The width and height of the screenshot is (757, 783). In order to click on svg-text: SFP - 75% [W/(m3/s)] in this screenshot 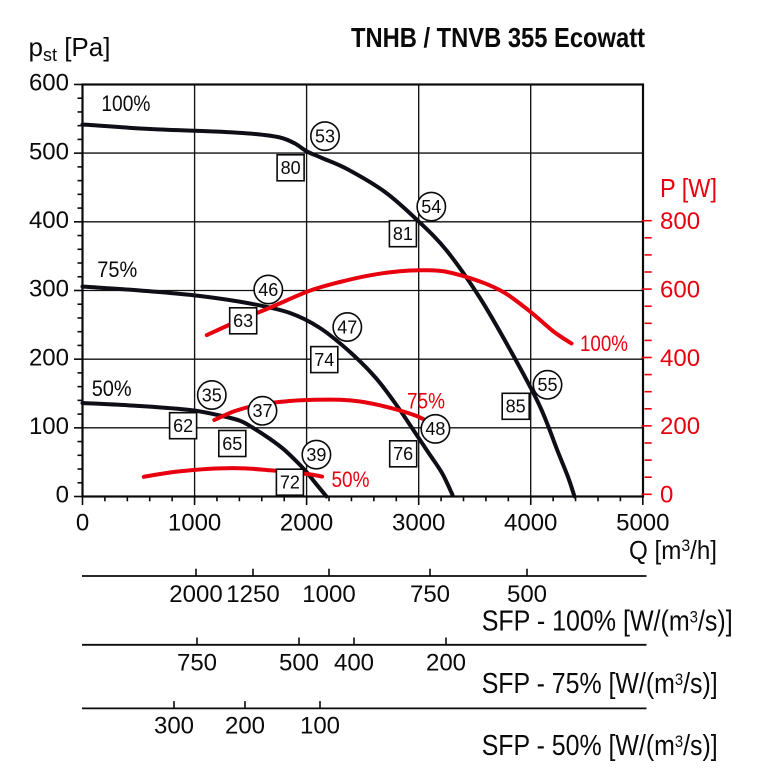, I will do `click(600, 684)`.